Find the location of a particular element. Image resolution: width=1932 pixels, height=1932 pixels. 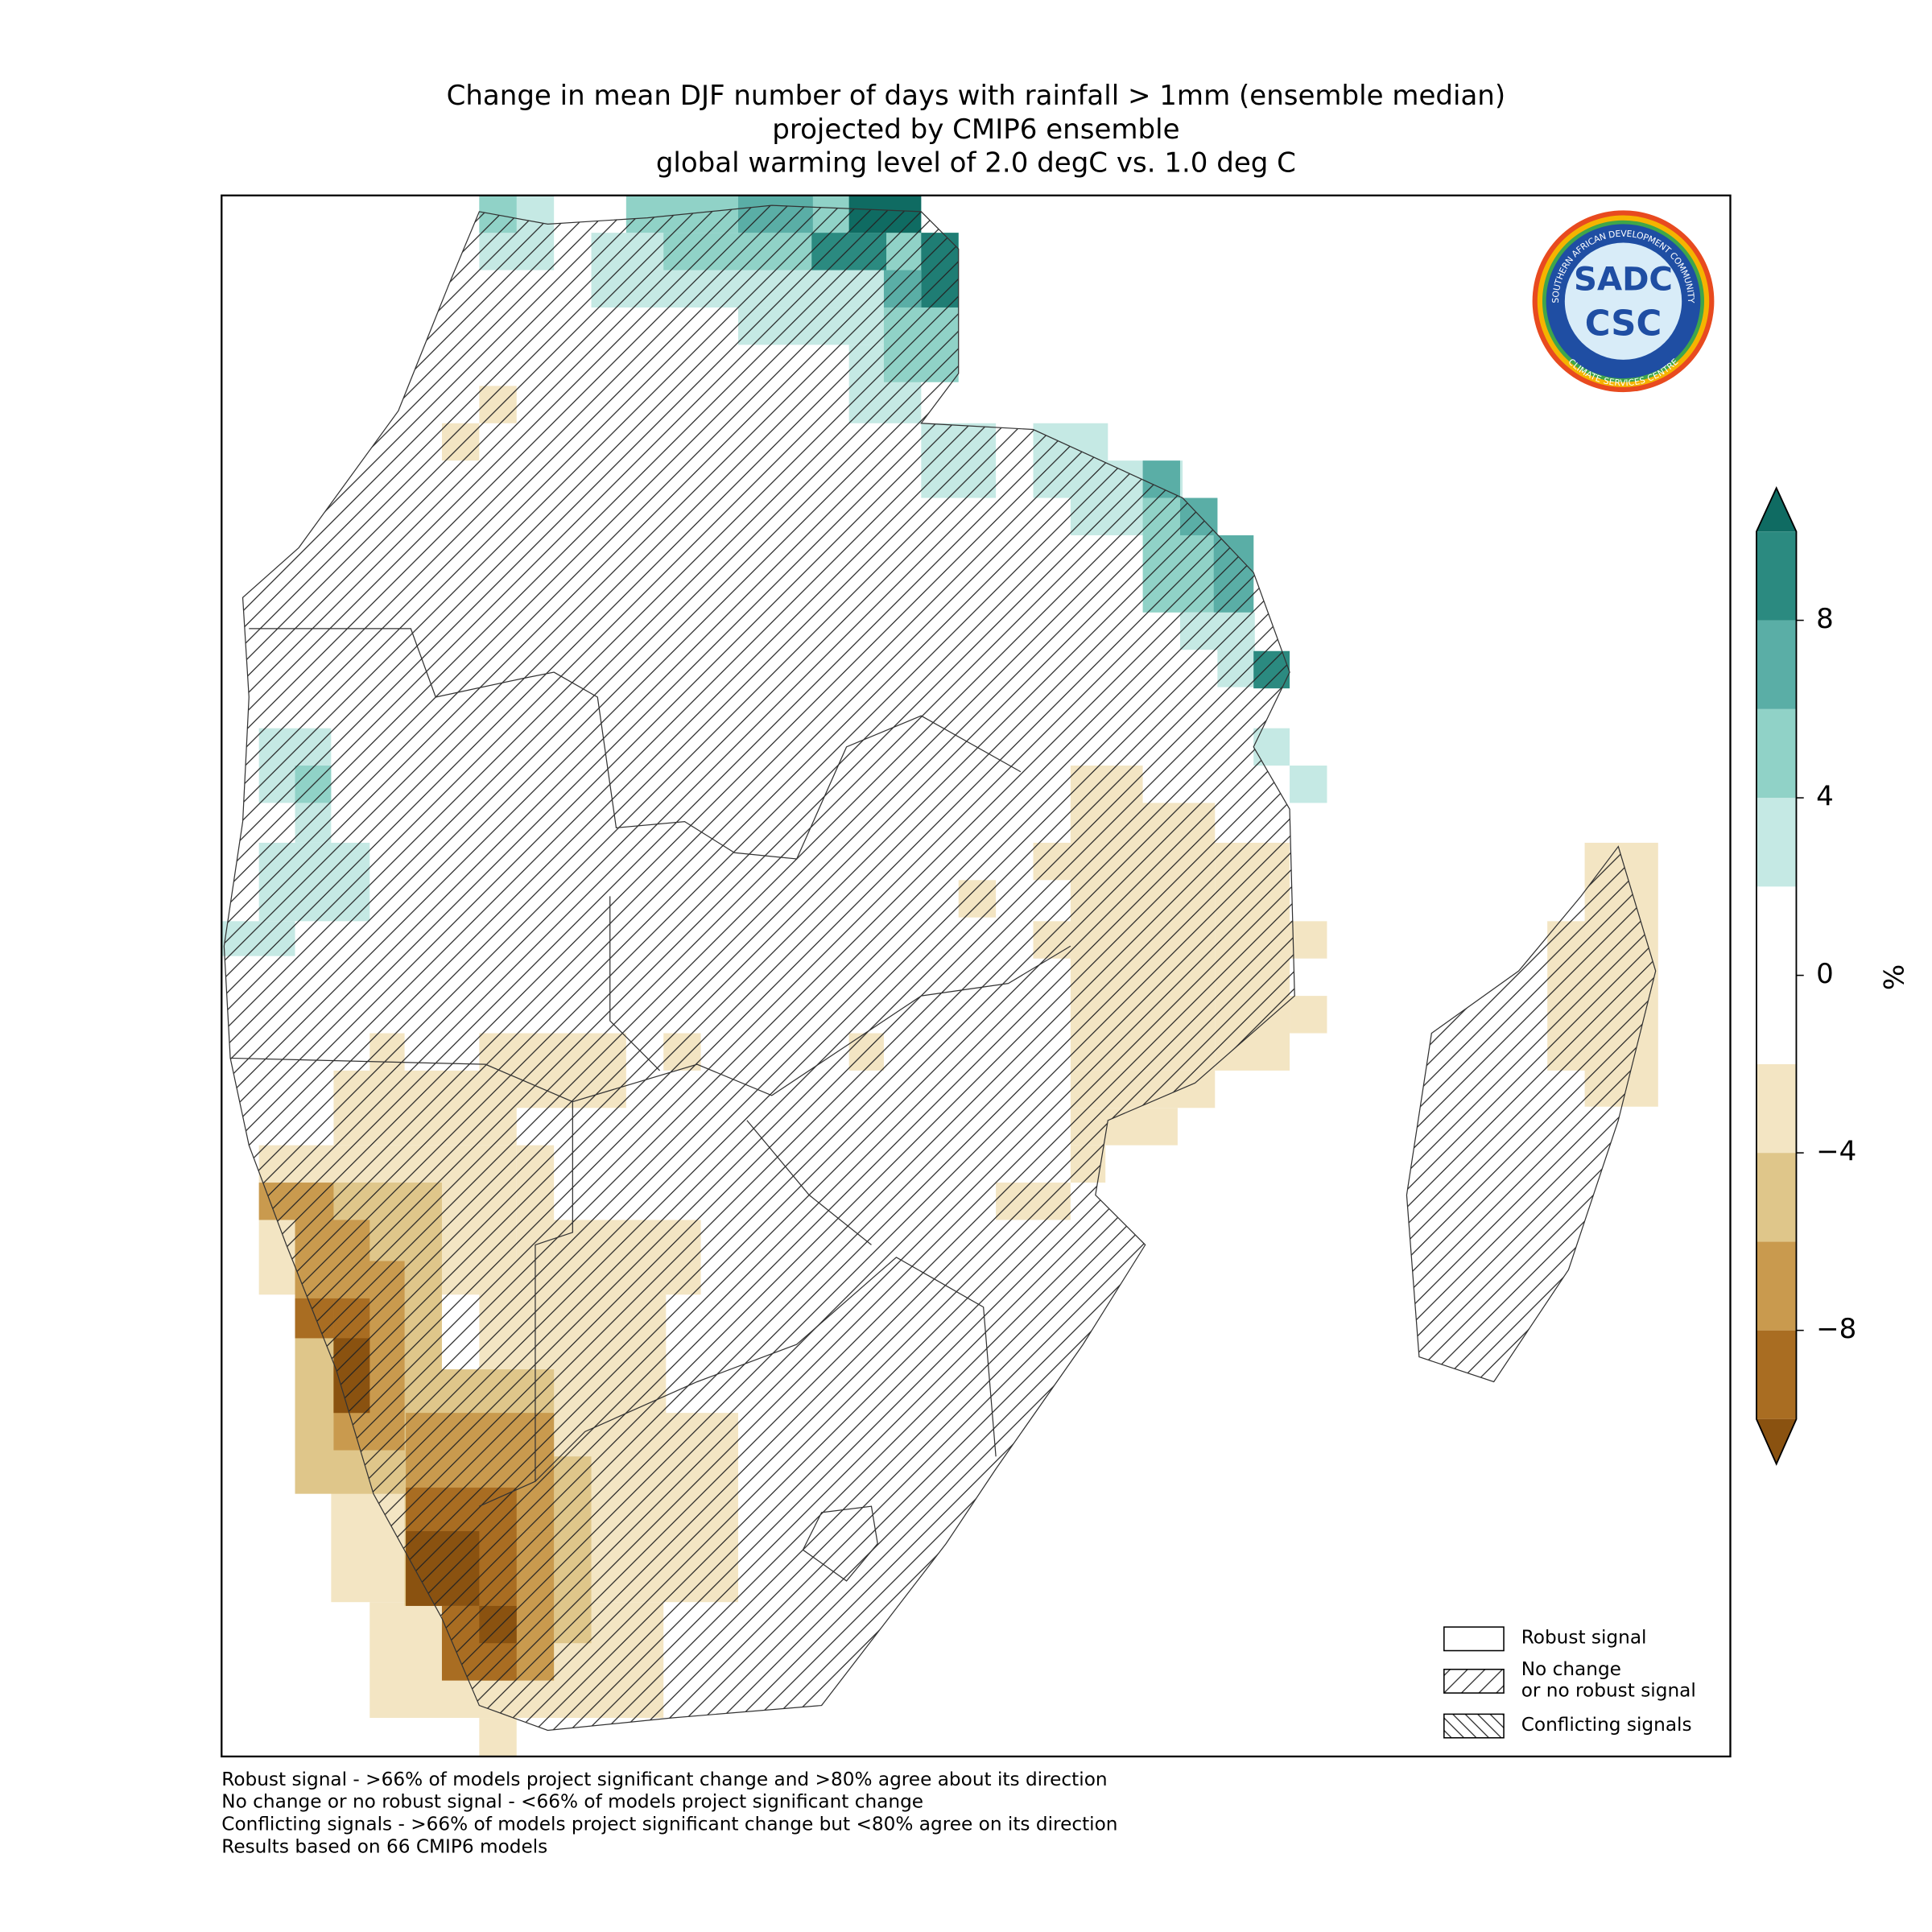

colorbar-outline is located at coordinates (1777, 975).